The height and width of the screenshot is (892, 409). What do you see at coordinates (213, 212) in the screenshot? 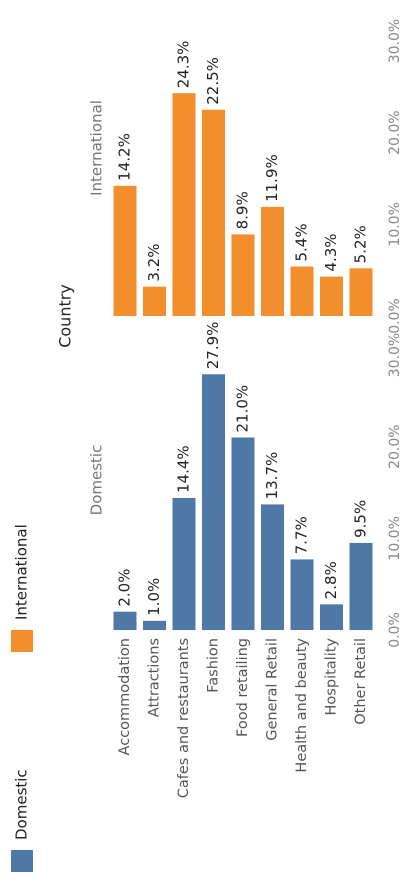
I see `bar-international-fashion` at bounding box center [213, 212].